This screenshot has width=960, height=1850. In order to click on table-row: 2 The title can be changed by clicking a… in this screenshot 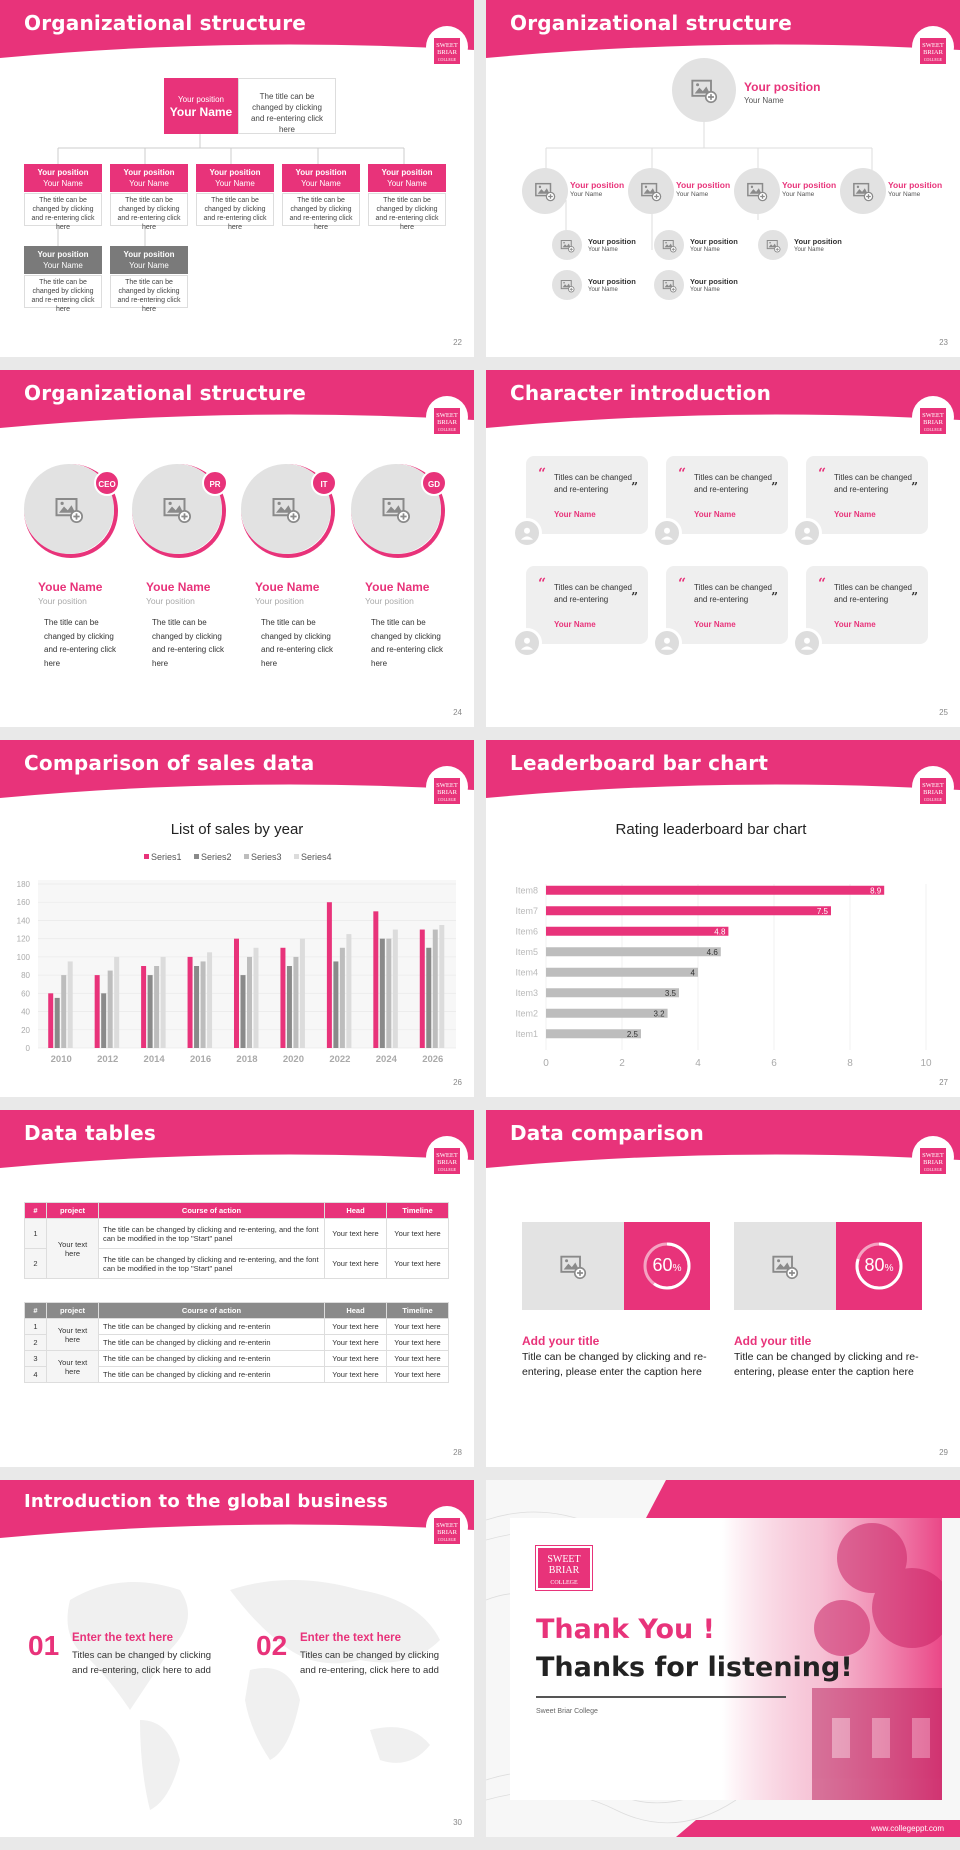, I will do `click(236, 1263)`.